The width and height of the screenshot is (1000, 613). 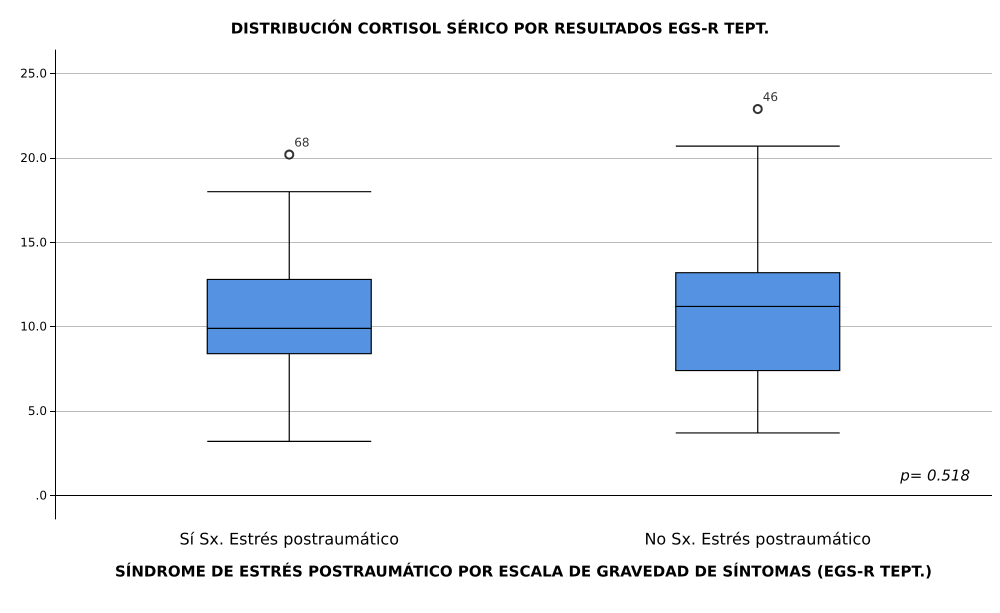 What do you see at coordinates (37, 411) in the screenshot?
I see `y-tick-label: 5.0` at bounding box center [37, 411].